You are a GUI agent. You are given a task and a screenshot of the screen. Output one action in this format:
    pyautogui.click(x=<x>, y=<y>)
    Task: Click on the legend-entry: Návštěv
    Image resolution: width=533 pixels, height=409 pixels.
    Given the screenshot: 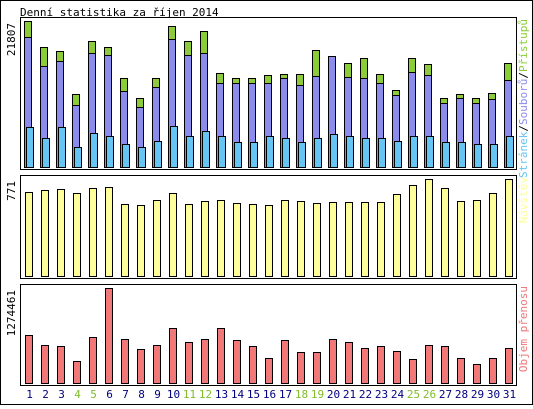 What is the action you would take?
    pyautogui.click(x=523, y=200)
    